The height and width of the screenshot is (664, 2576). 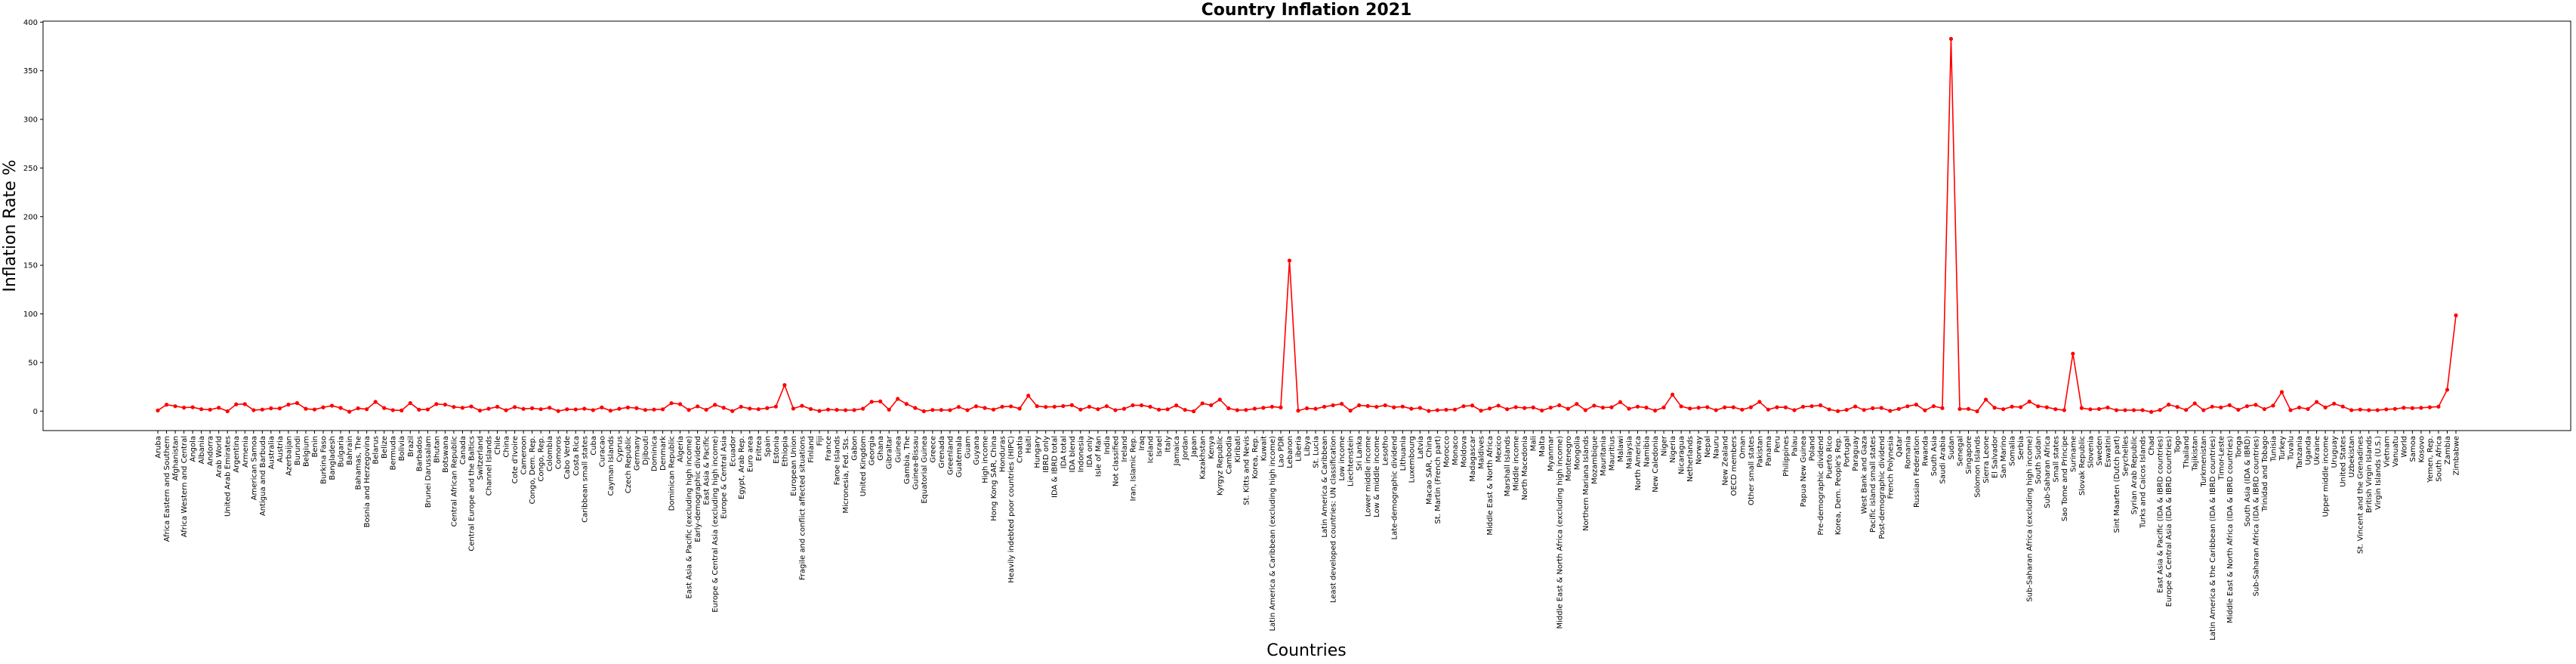 I want to click on x-tick-label: Peru, so click(x=1777, y=444).